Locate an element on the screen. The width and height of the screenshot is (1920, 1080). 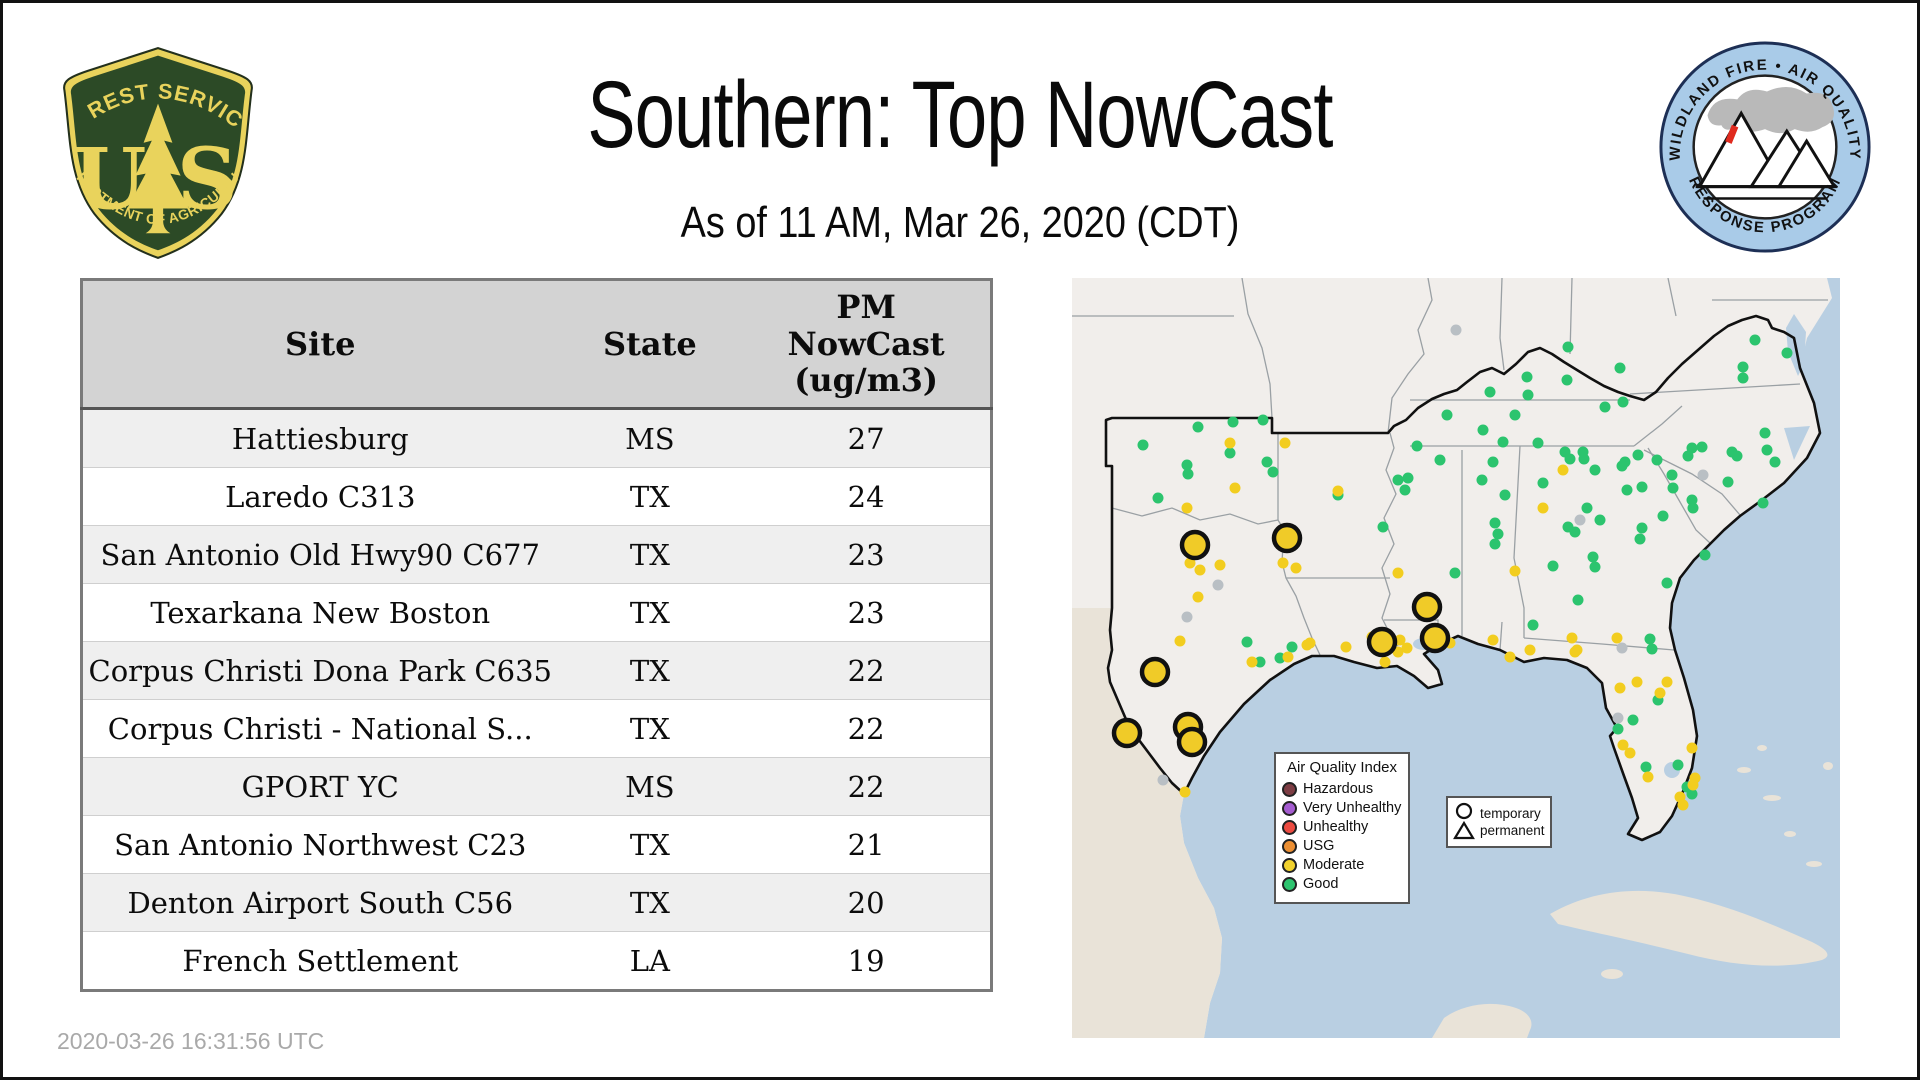
aqi-legend-item: Very Unhealthy is located at coordinates (1342, 808).